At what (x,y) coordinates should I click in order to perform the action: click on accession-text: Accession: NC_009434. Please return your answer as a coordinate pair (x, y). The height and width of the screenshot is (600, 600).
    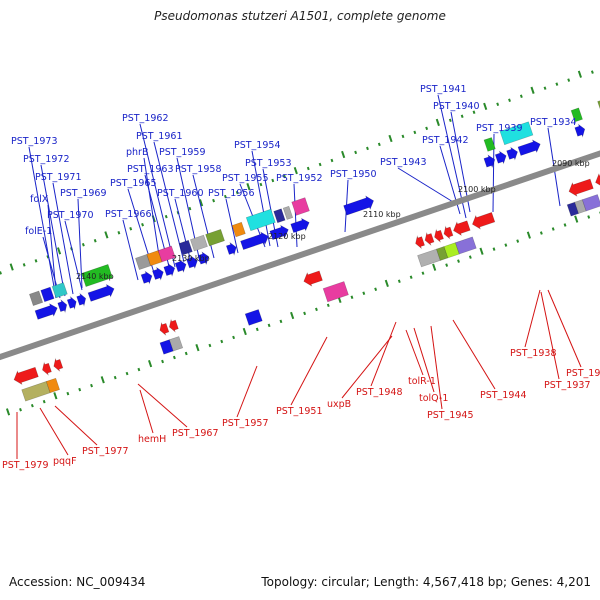
    Looking at the image, I should click on (77, 582).